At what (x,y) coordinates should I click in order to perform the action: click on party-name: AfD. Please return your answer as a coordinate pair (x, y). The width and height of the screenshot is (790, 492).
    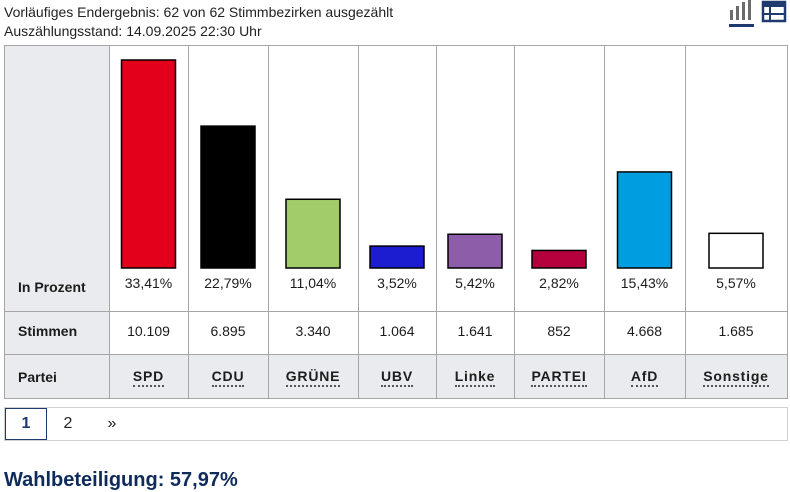
    Looking at the image, I should click on (644, 377).